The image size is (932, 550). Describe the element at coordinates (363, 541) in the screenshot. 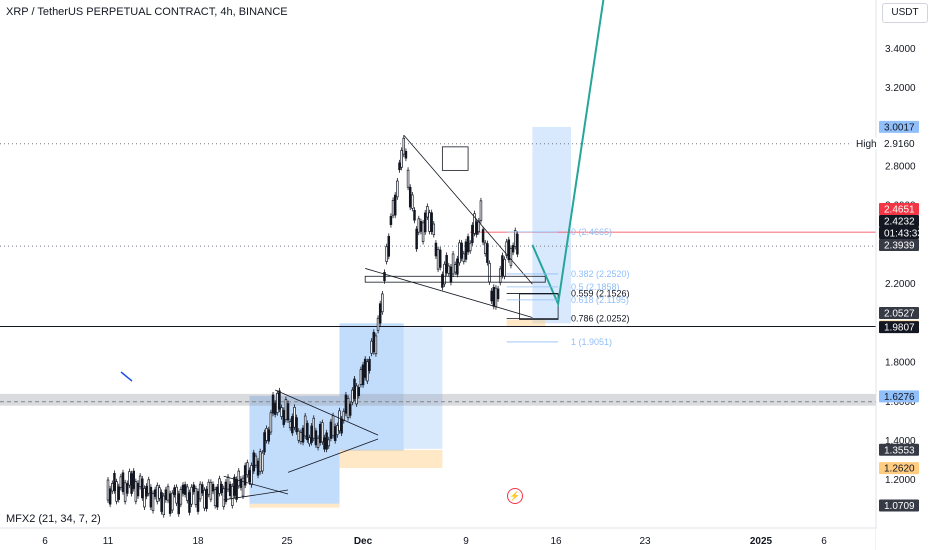

I see `x-tick-label-4: Dec` at that location.